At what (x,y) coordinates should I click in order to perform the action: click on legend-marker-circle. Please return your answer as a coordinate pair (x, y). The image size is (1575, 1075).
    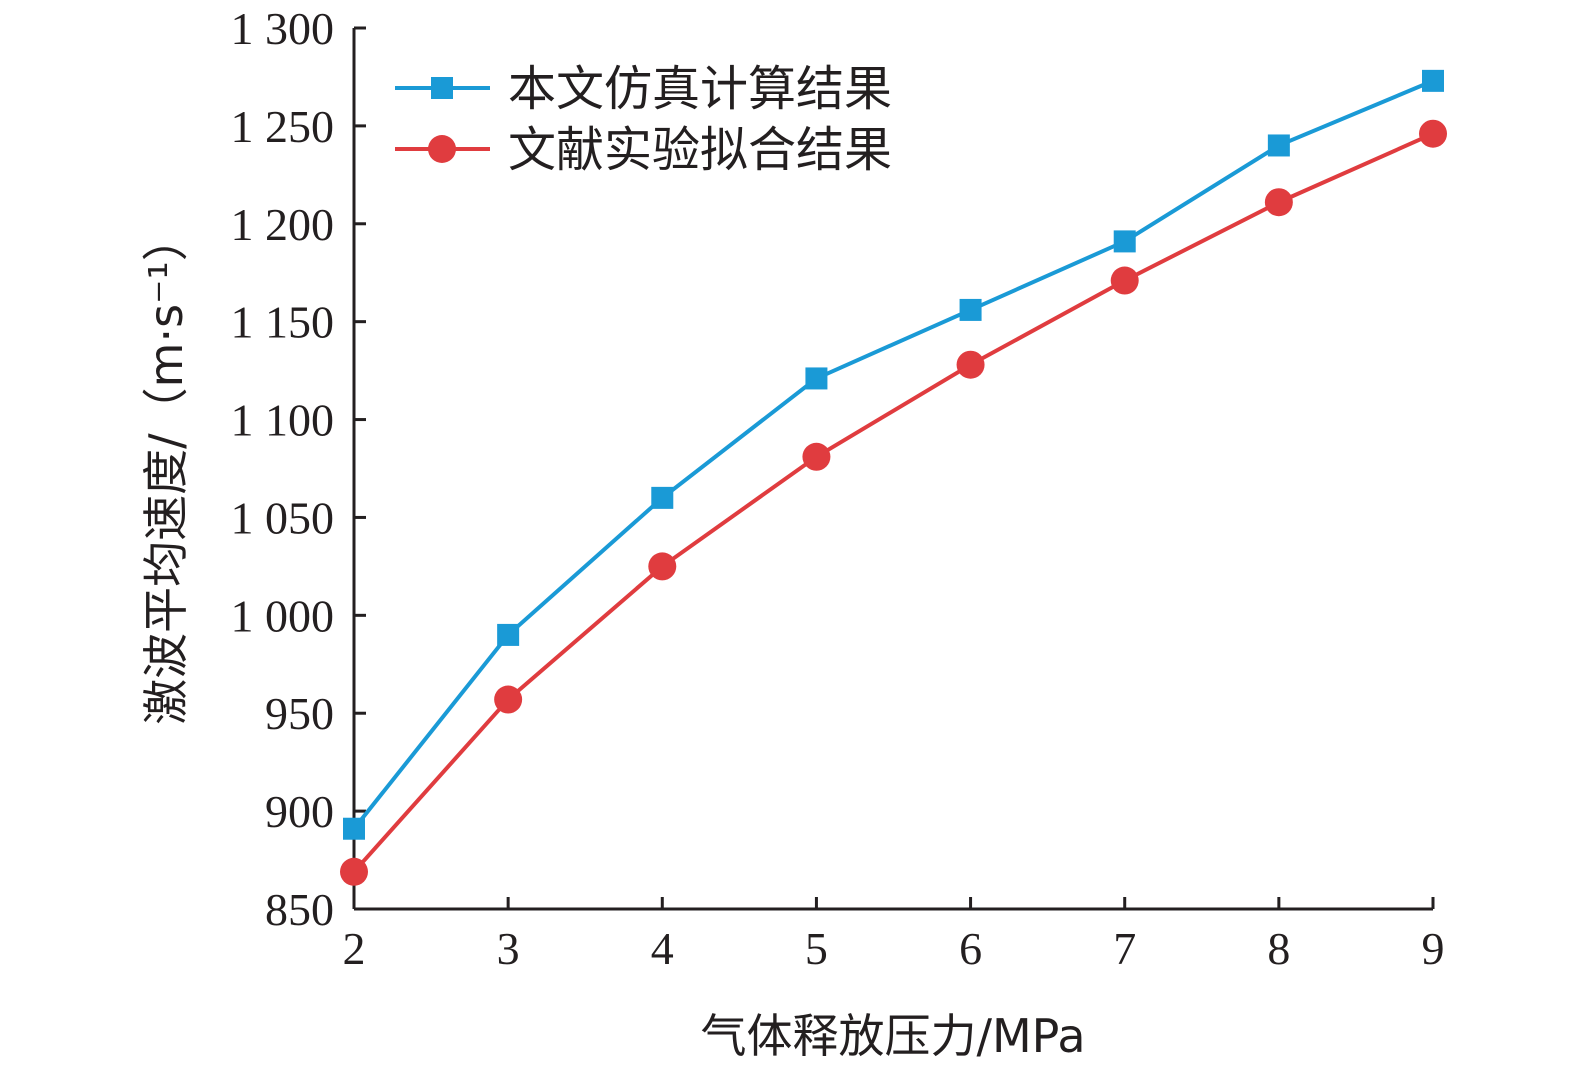
    Looking at the image, I should click on (442, 149).